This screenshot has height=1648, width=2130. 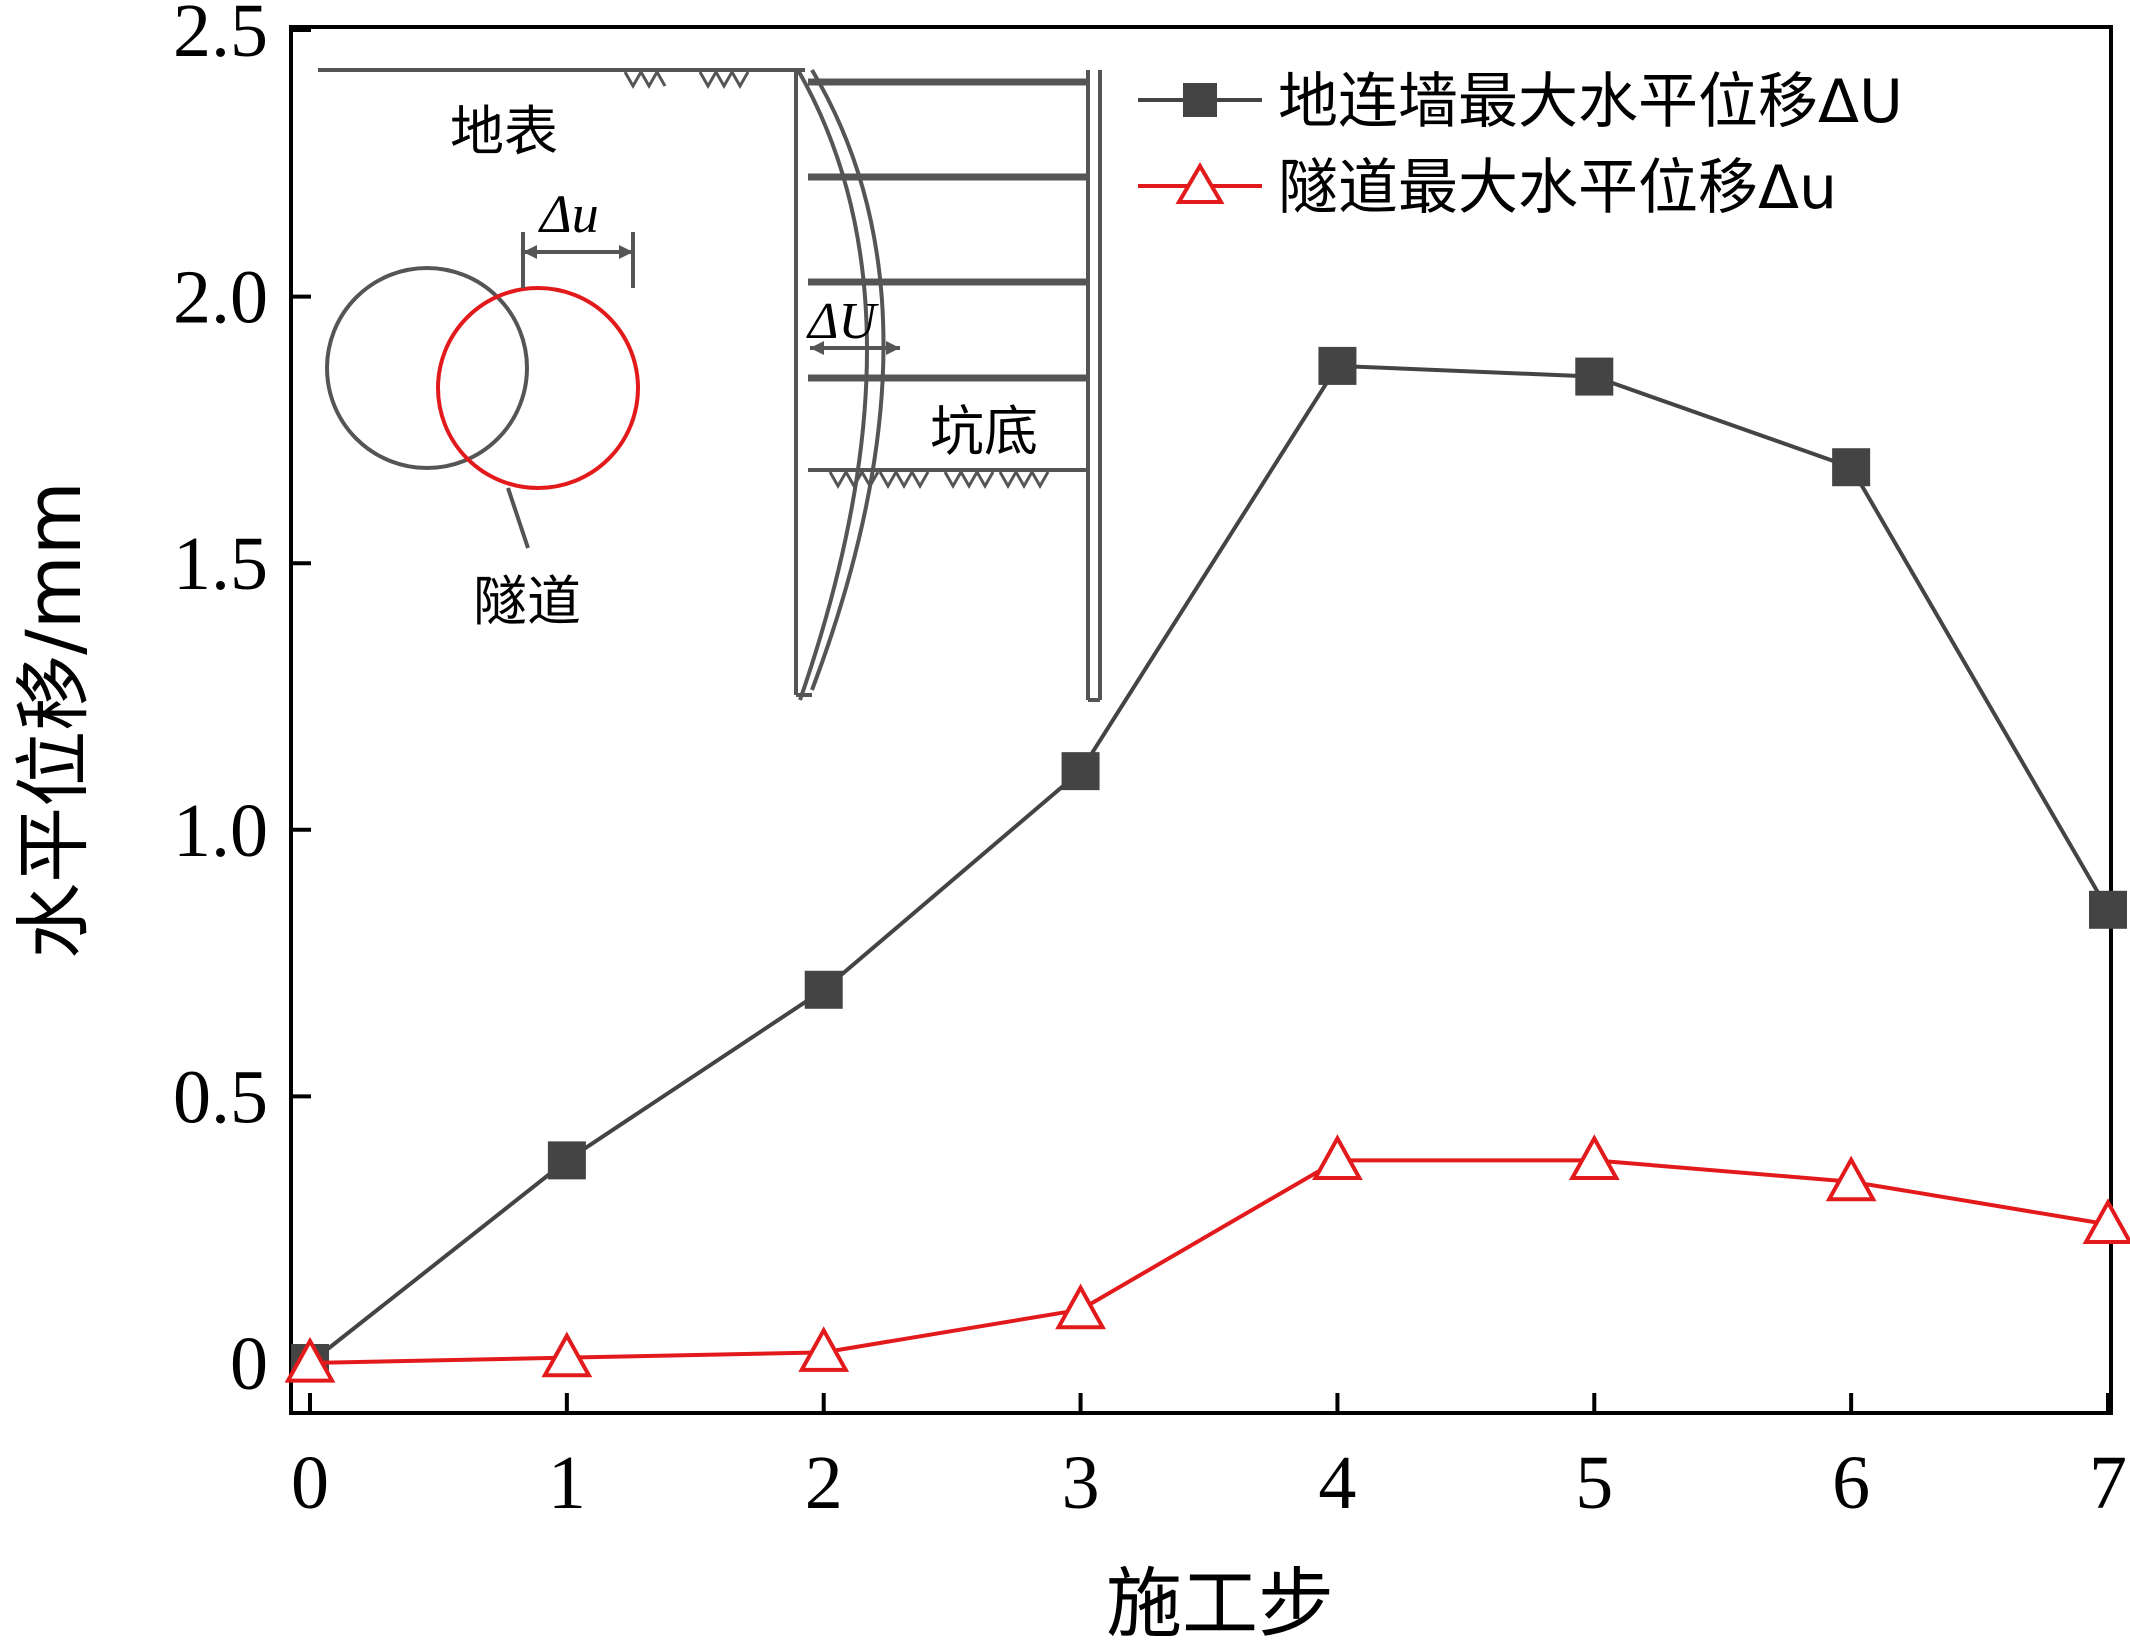 I want to click on x-tick-label: 0, so click(x=310, y=1483).